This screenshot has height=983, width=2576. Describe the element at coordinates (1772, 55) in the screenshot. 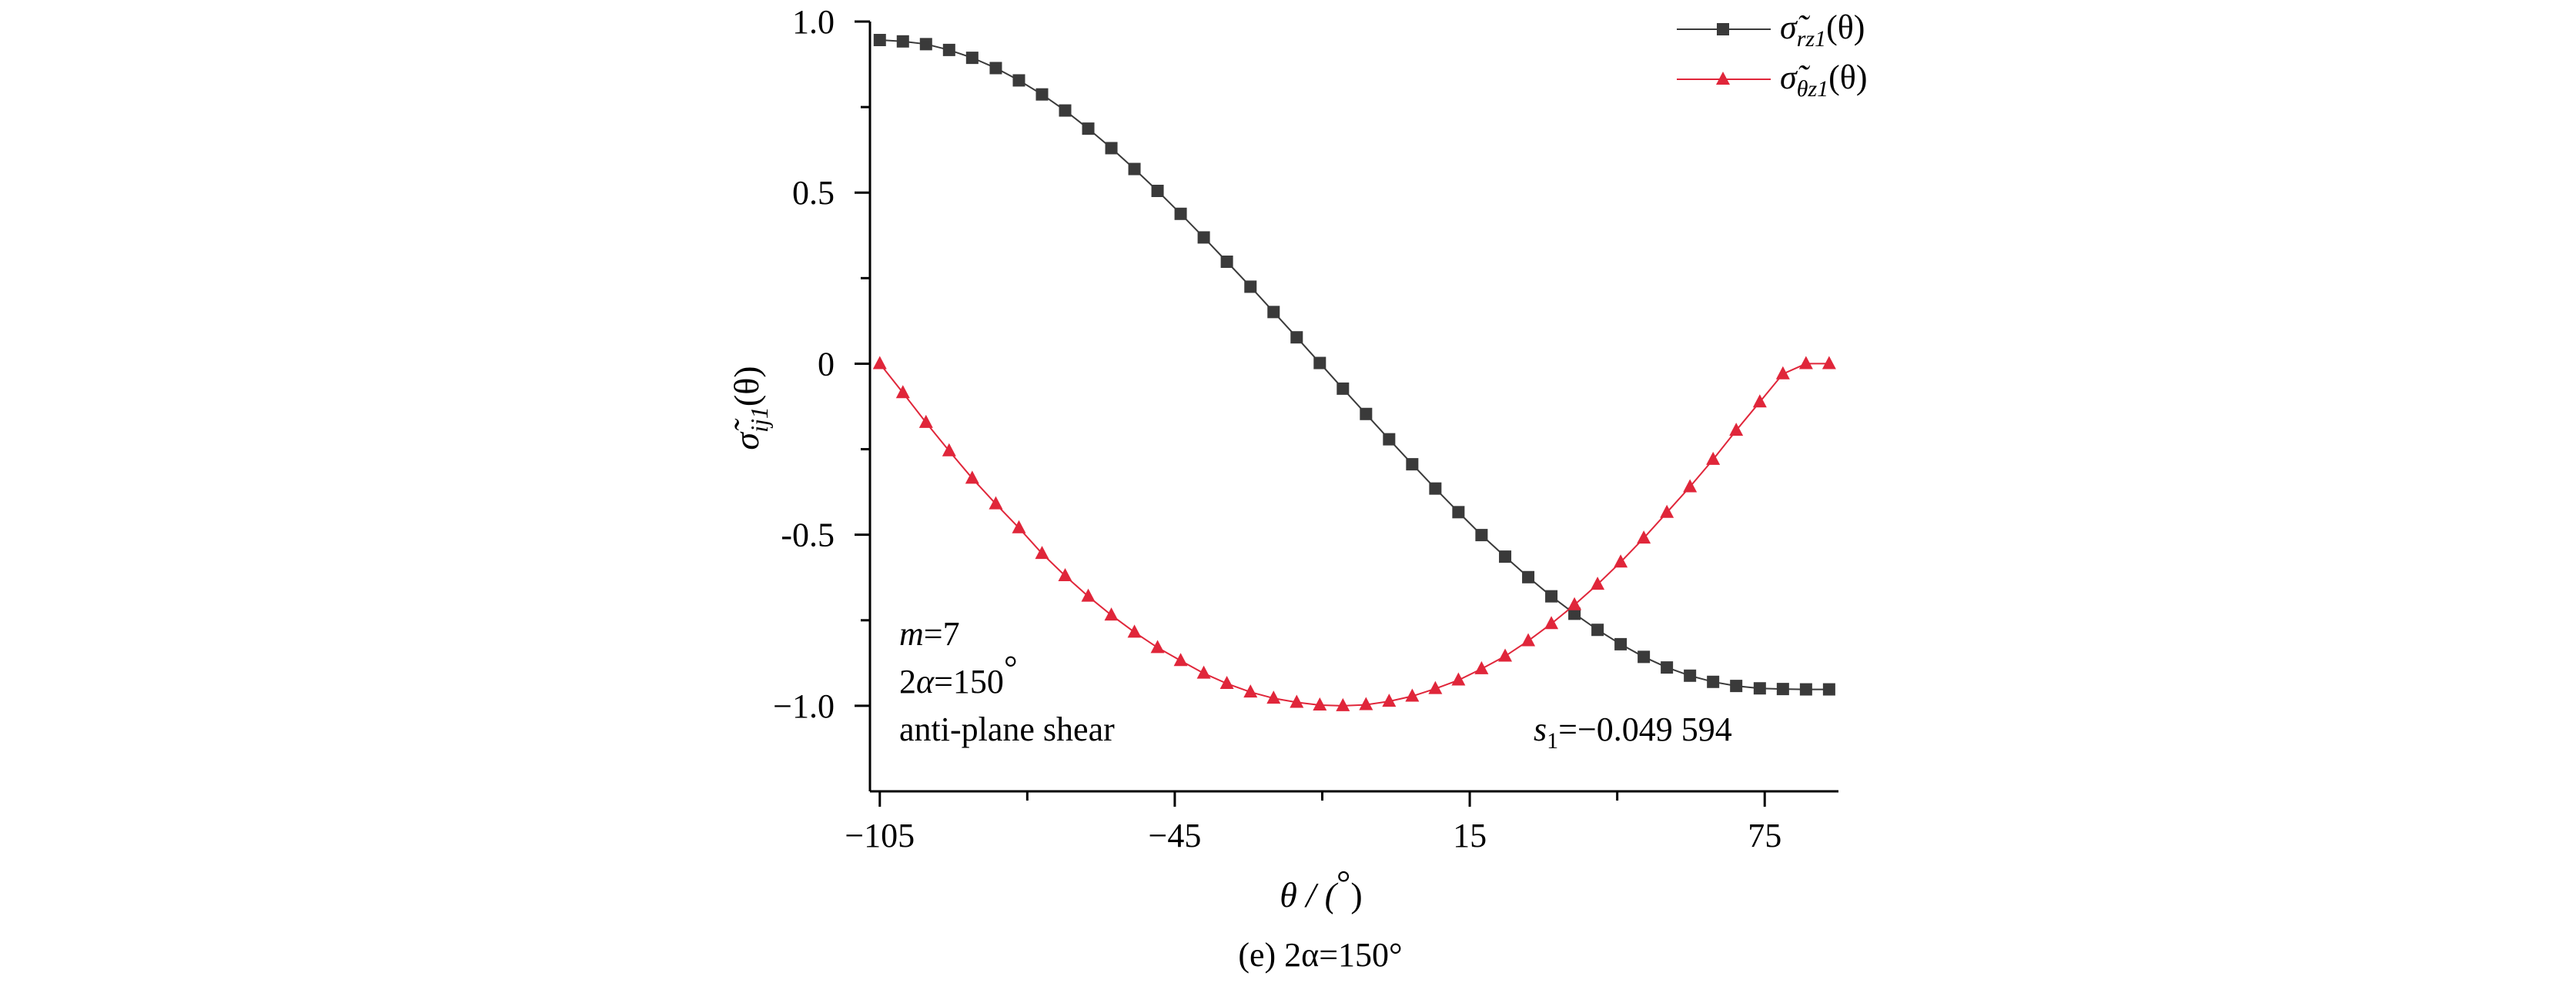

I see `legend: σ̃rz1(θ) σ̃θz1(θ)` at that location.